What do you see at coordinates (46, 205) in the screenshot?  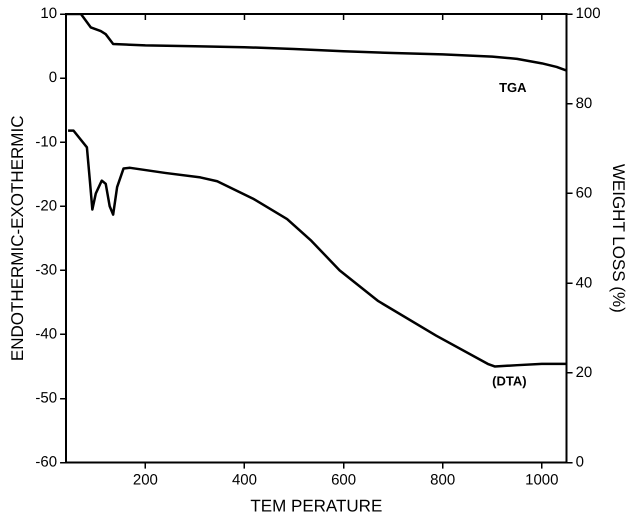 I see `y-tick-label: -20` at bounding box center [46, 205].